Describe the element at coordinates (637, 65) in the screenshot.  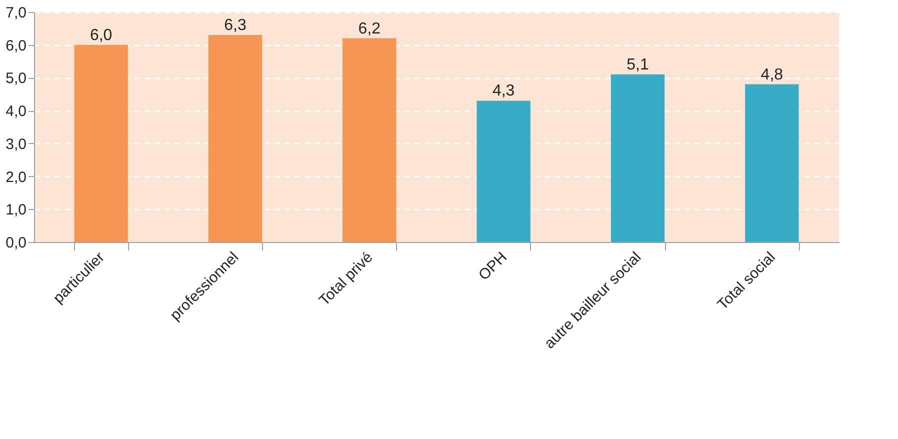
I see `data-label: 5,1` at that location.